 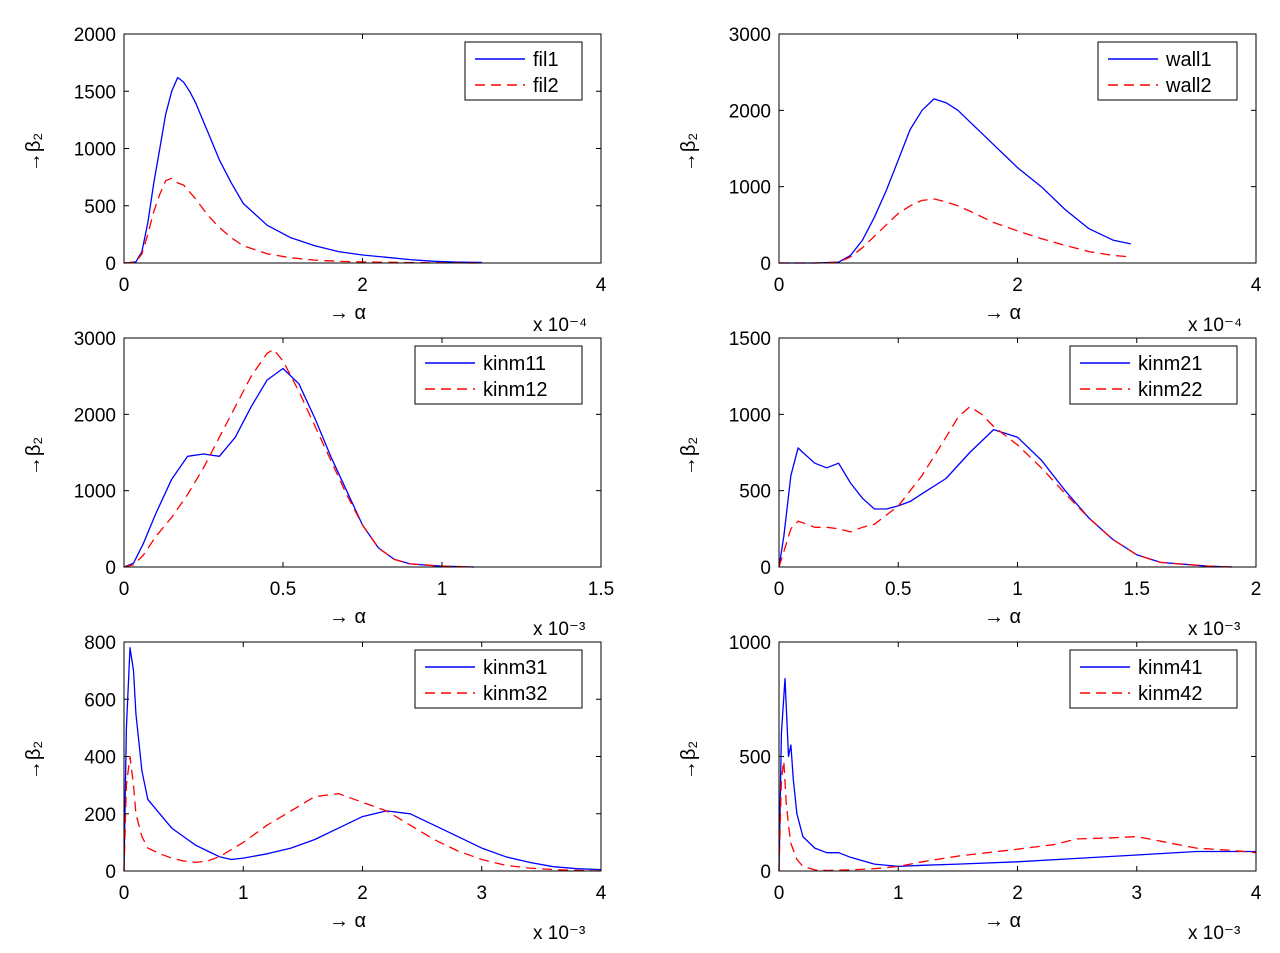 I want to click on legend-label-fil1: fil1, so click(x=546, y=60).